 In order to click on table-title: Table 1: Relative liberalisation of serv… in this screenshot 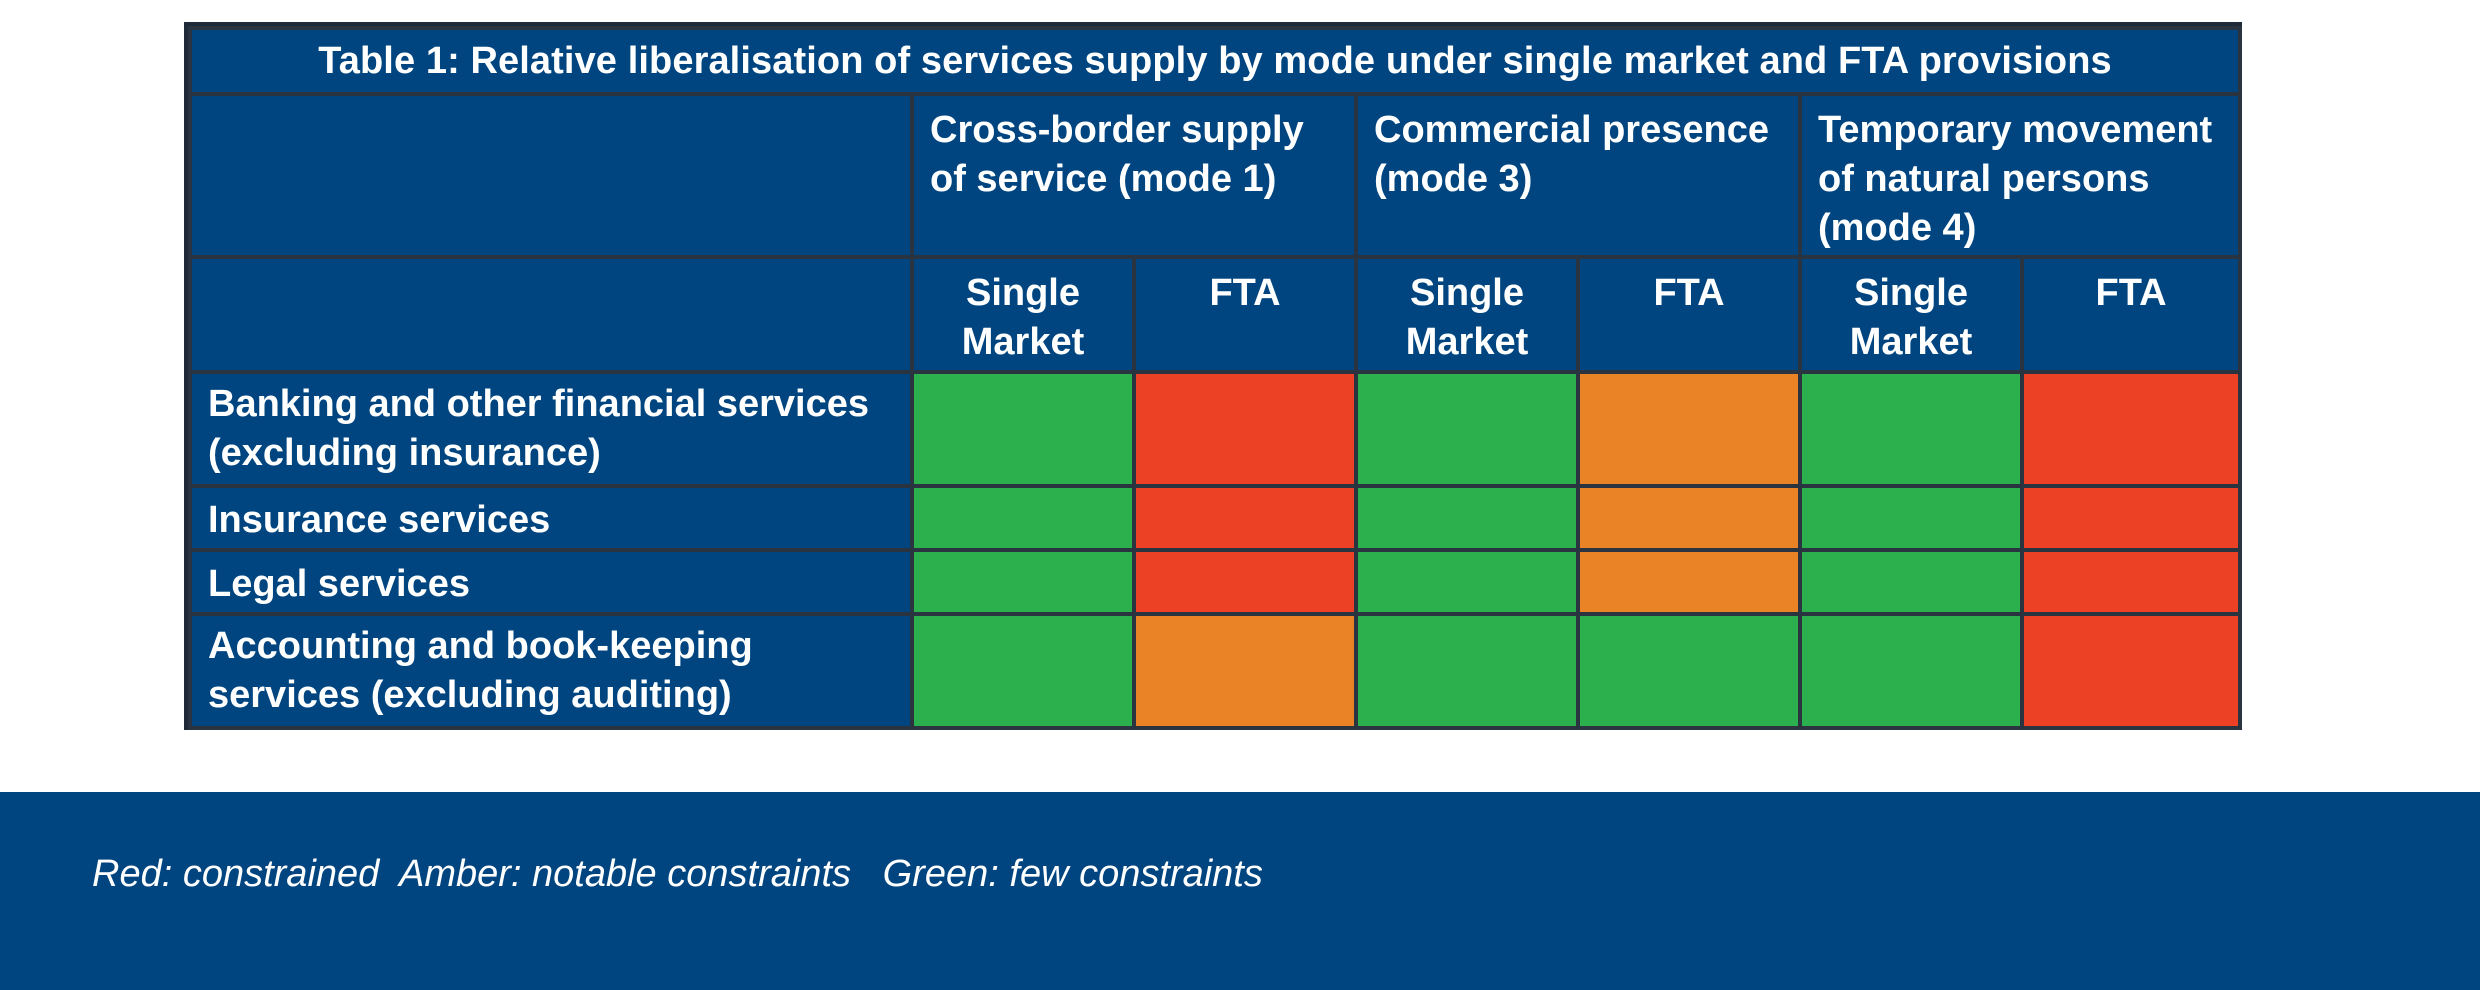, I will do `click(1215, 61)`.